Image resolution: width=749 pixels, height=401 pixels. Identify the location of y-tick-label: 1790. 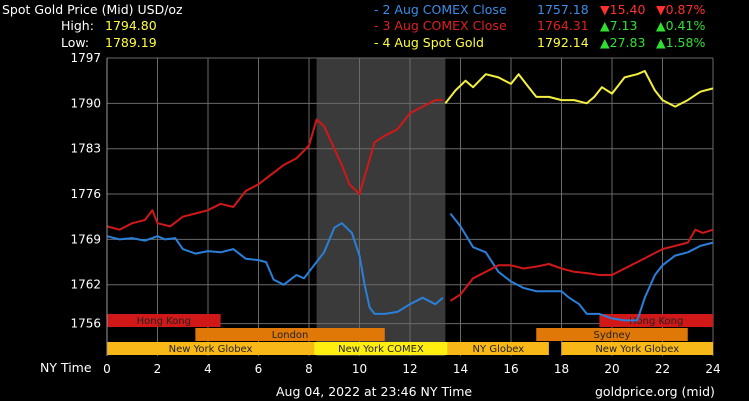
(85, 103).